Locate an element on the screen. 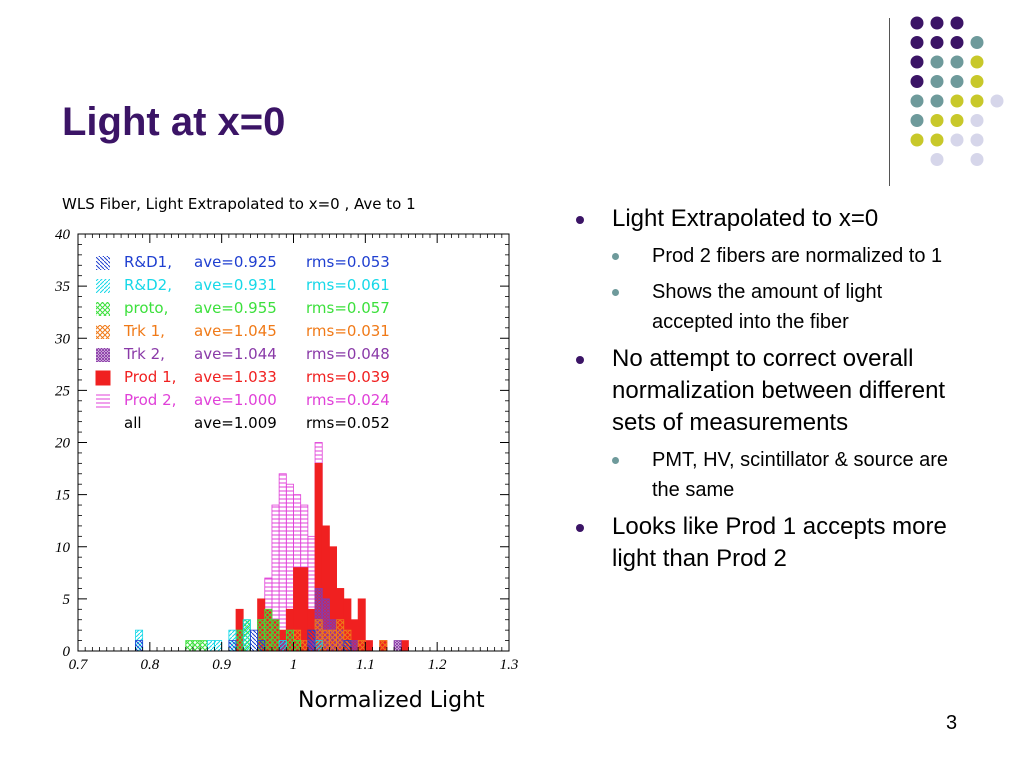 This screenshot has width=1024, height=768. legend-ave-text: ave=0.931 is located at coordinates (235, 285).